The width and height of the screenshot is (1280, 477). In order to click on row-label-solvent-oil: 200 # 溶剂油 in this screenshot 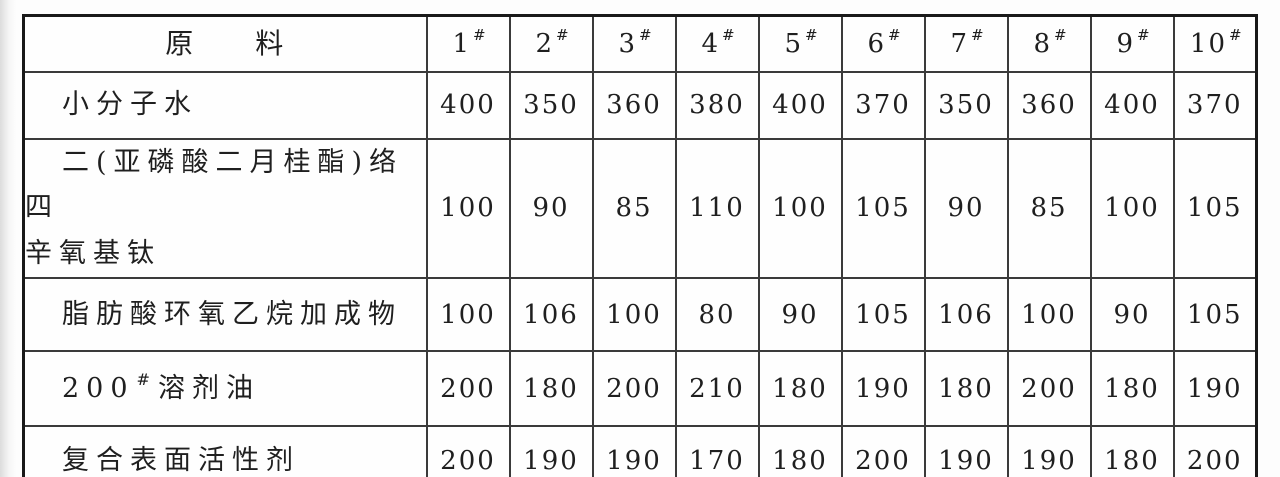, I will do `click(225, 389)`.